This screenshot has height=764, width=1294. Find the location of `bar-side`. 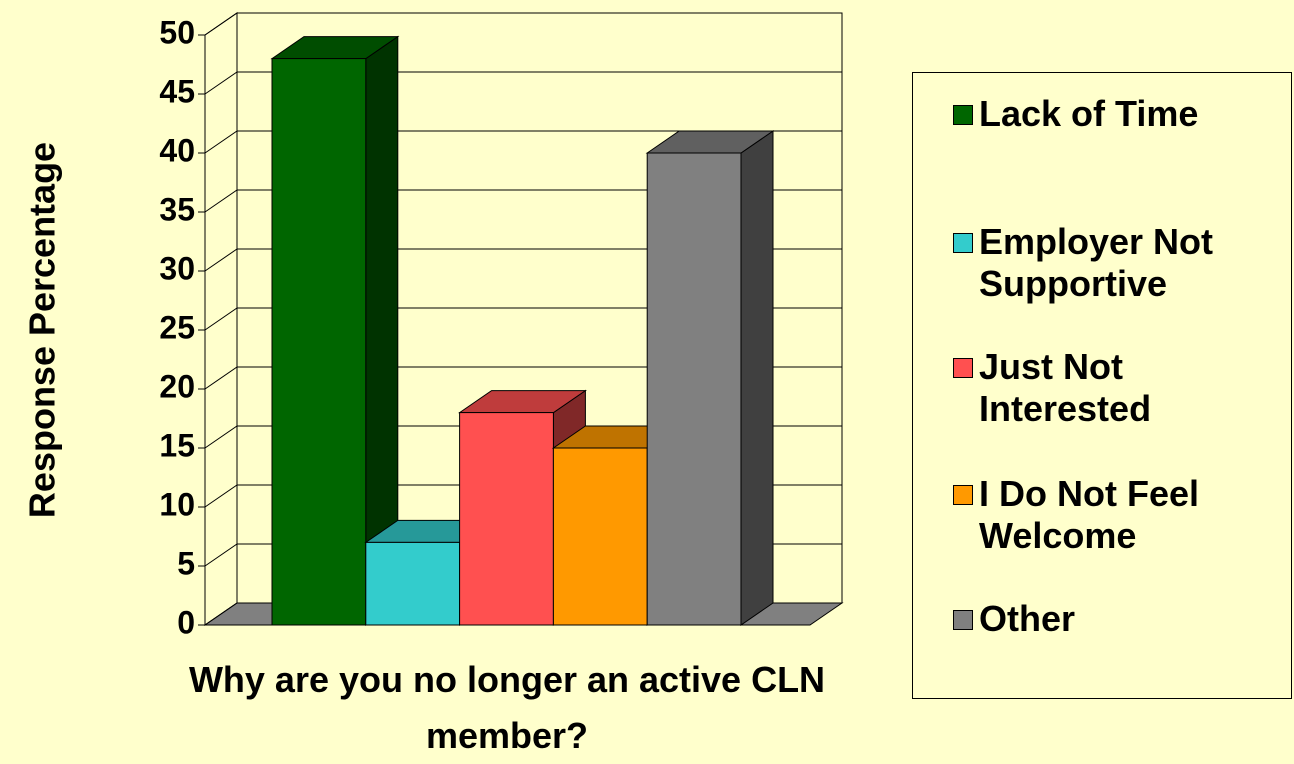

bar-side is located at coordinates (757, 378).